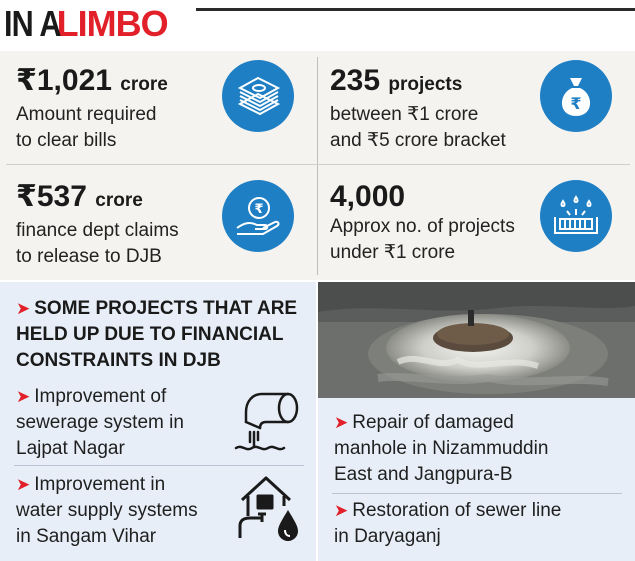 This screenshot has width=635, height=561. Describe the element at coordinates (355, 80) in the screenshot. I see `stat-value: 235` at that location.